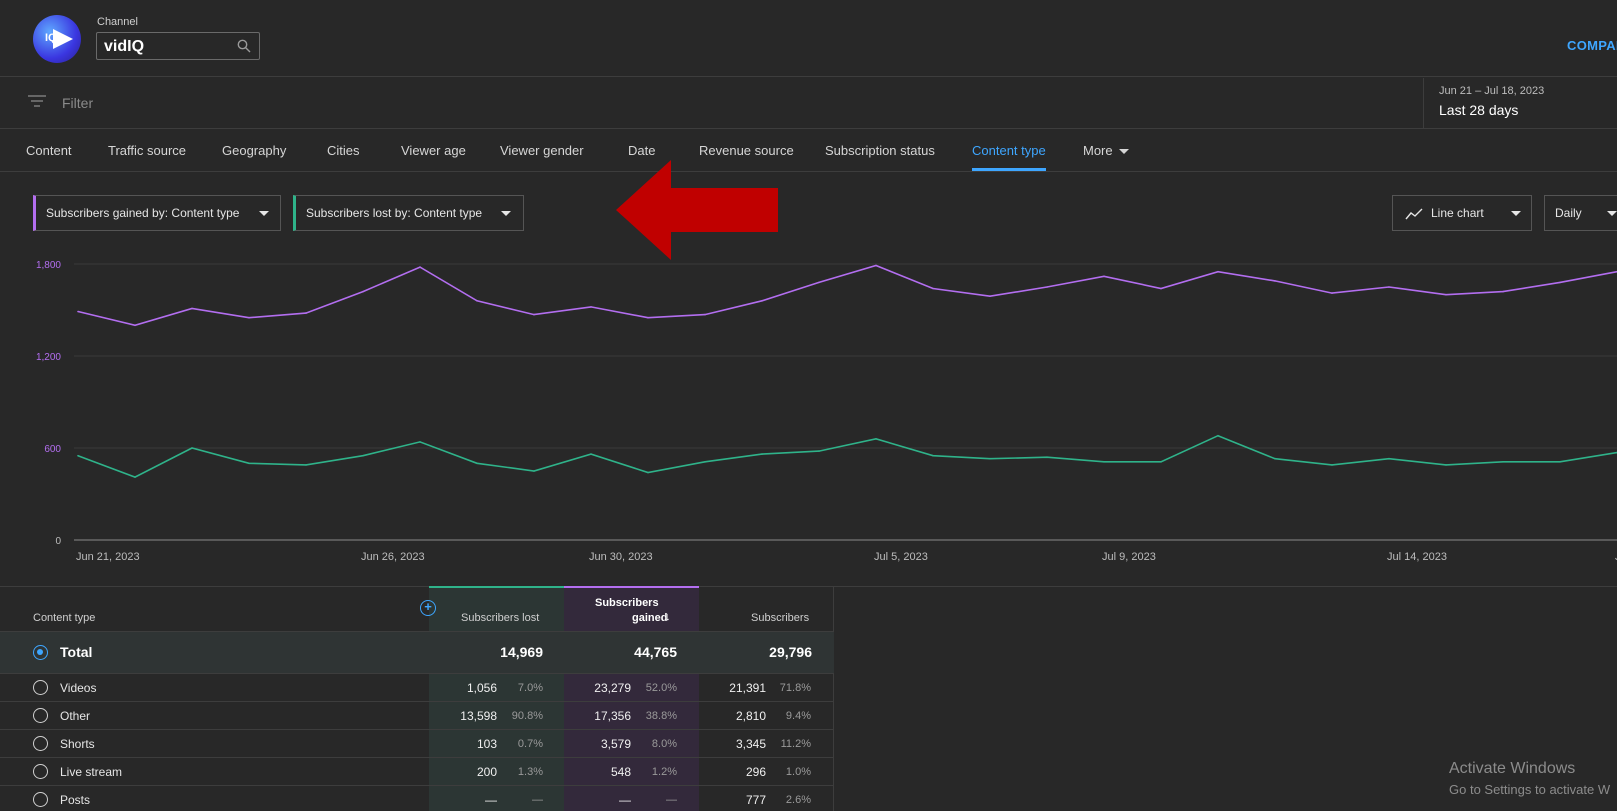 The width and height of the screenshot is (1617, 811). Describe the element at coordinates (780, 618) in the screenshot. I see `header-subscribers: Subscribers` at that location.